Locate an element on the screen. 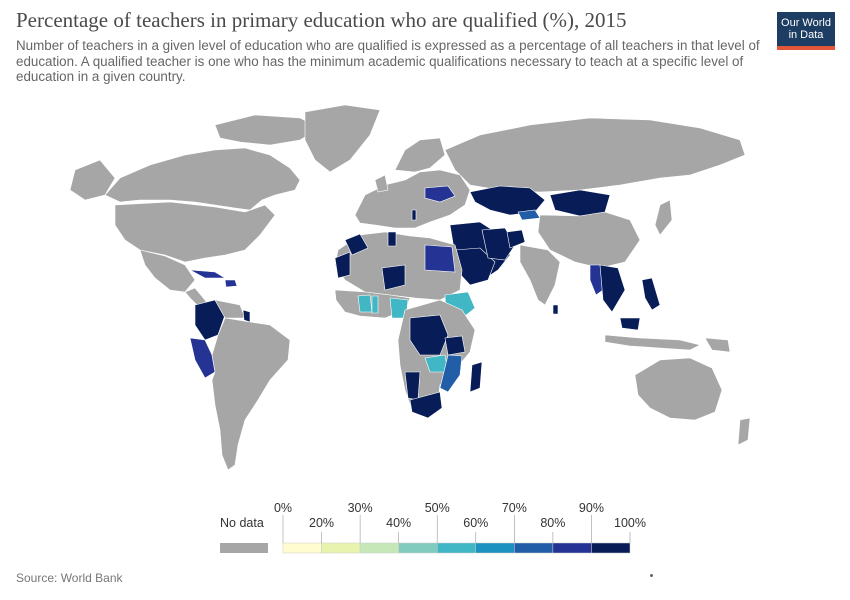  country-madagascar is located at coordinates (476, 377).